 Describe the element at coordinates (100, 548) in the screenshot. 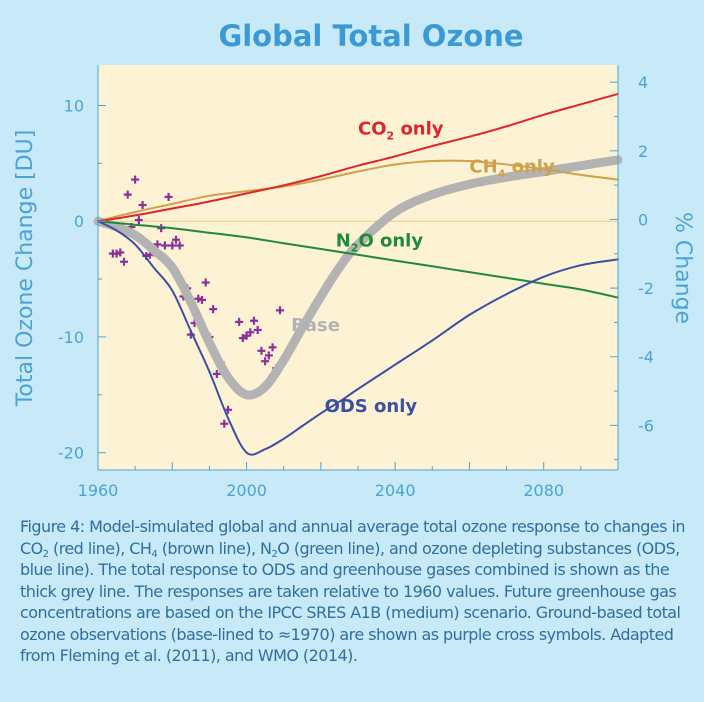

I see `caption-text: (red line), CH` at that location.